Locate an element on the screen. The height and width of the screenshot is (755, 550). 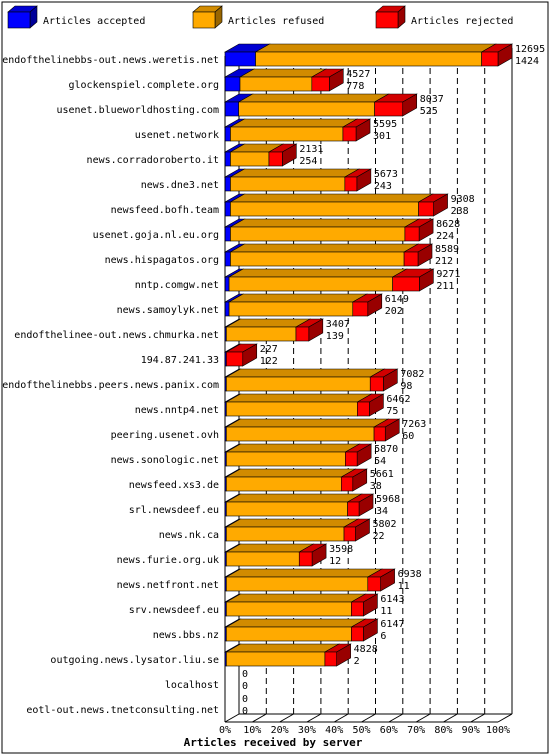
category-label: peering.usenet.ovh is located at coordinates (165, 435).